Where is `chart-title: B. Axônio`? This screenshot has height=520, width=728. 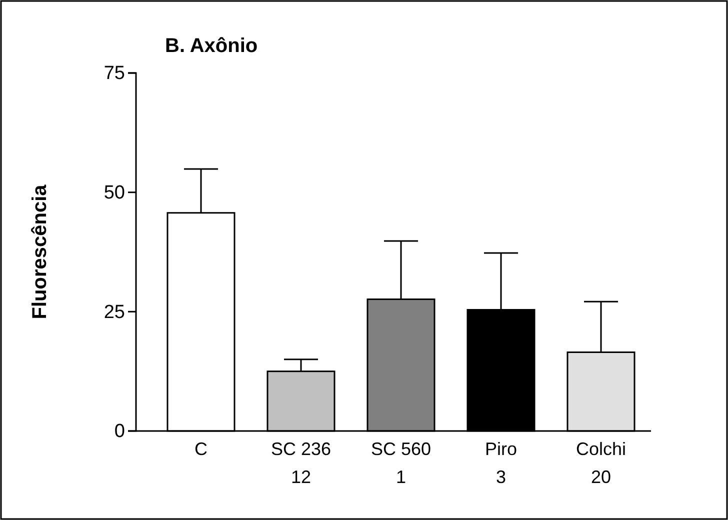 chart-title: B. Axônio is located at coordinates (211, 46).